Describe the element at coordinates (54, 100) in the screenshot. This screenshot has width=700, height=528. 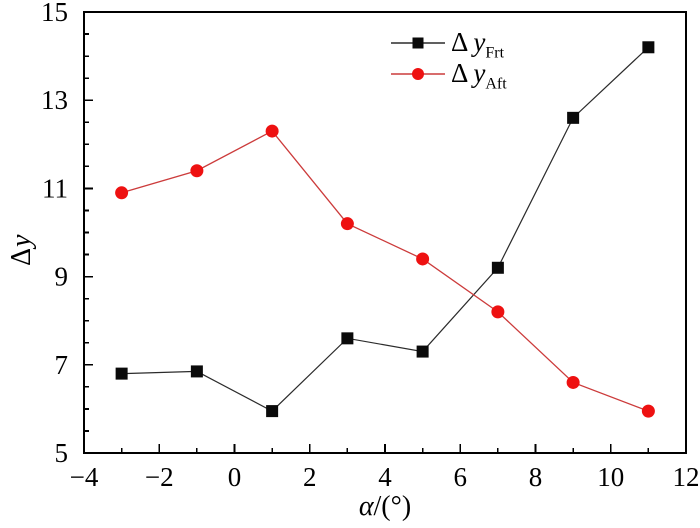
I see `svg-text: 13` at that location.